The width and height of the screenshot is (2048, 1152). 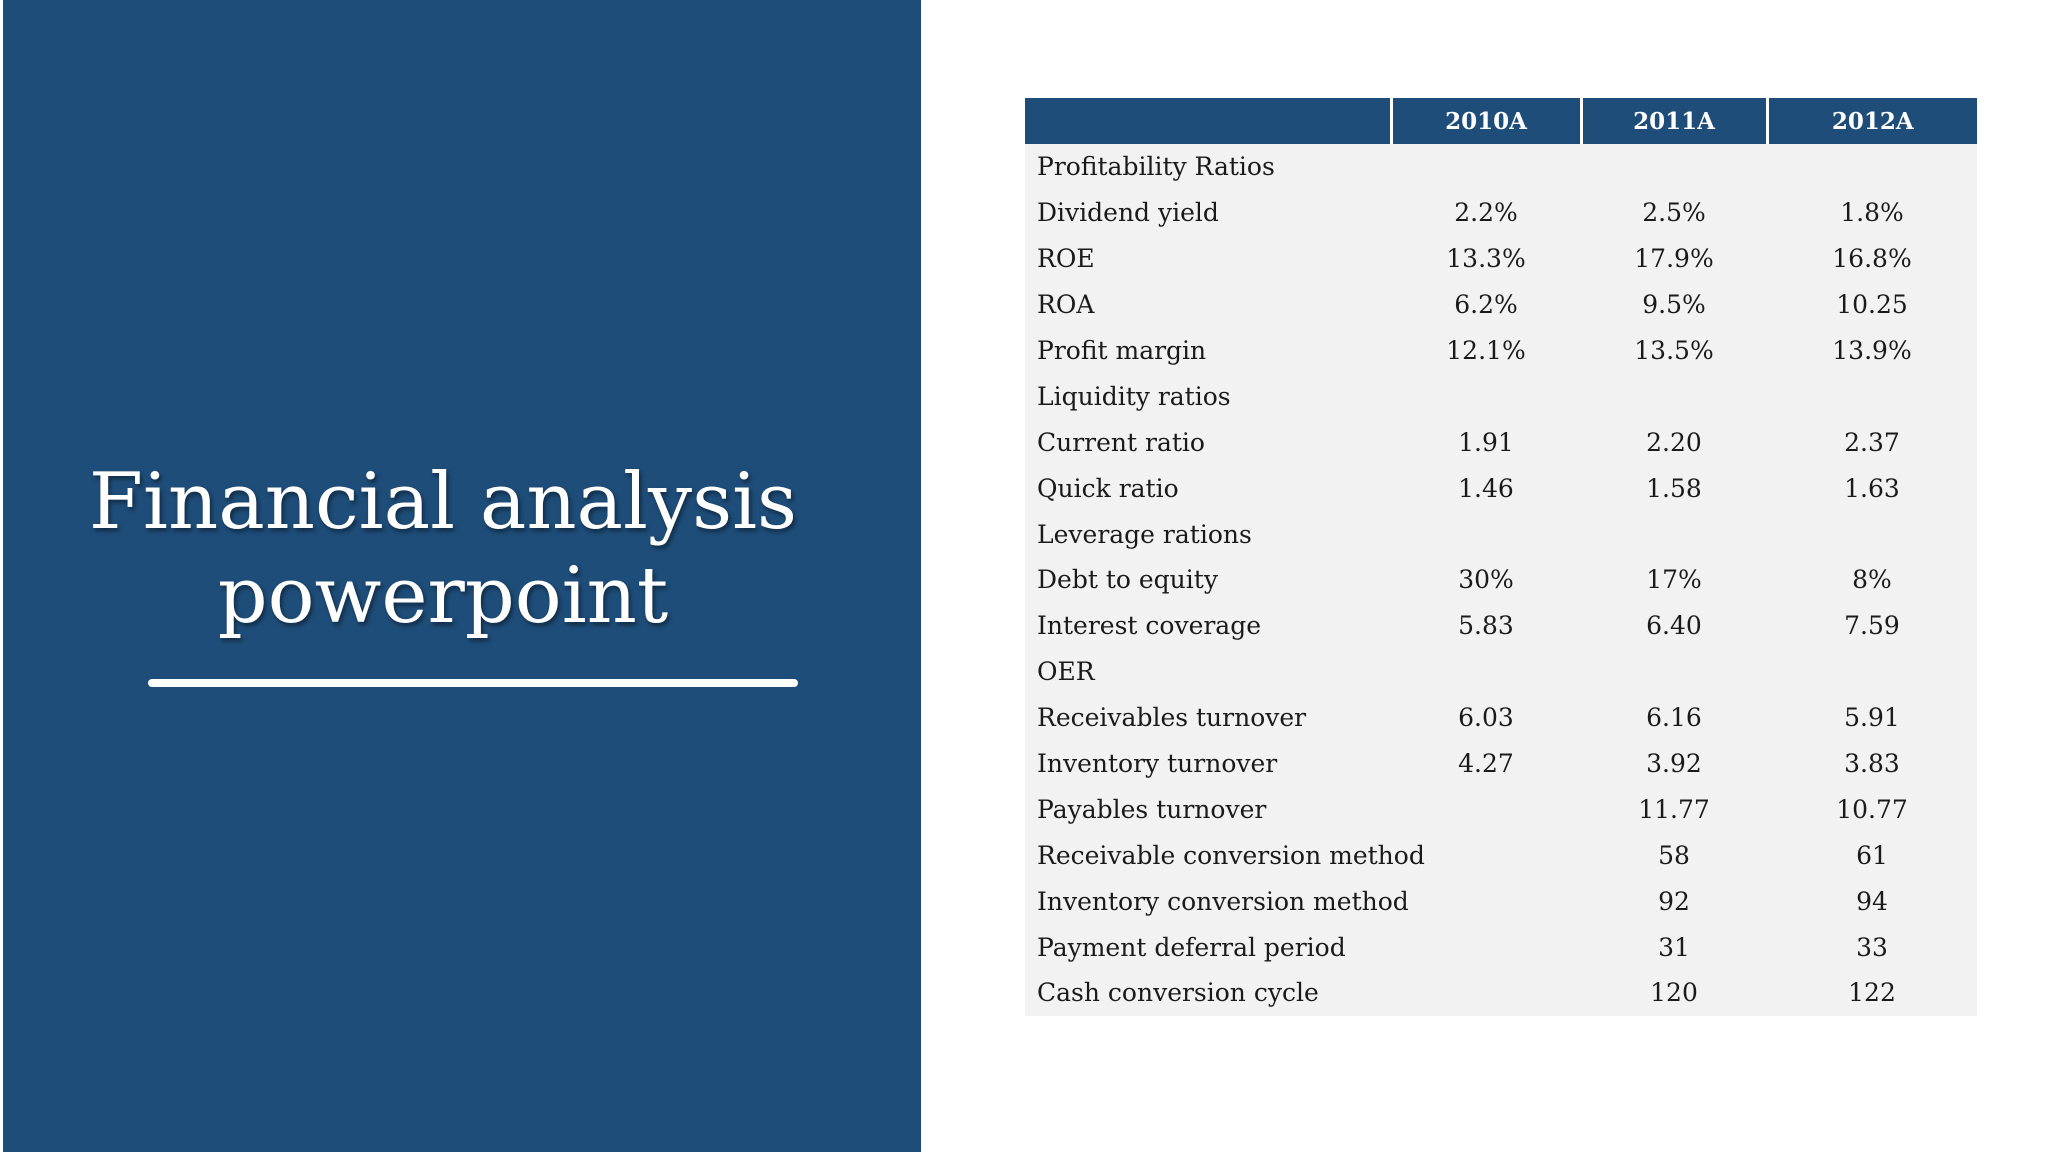 I want to click on value-cell: 92, so click(x=1674, y=901).